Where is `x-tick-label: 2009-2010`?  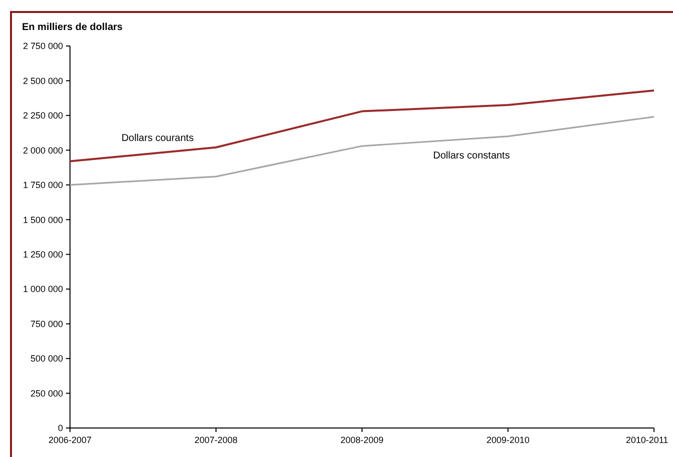
x-tick-label: 2009-2010 is located at coordinates (508, 440).